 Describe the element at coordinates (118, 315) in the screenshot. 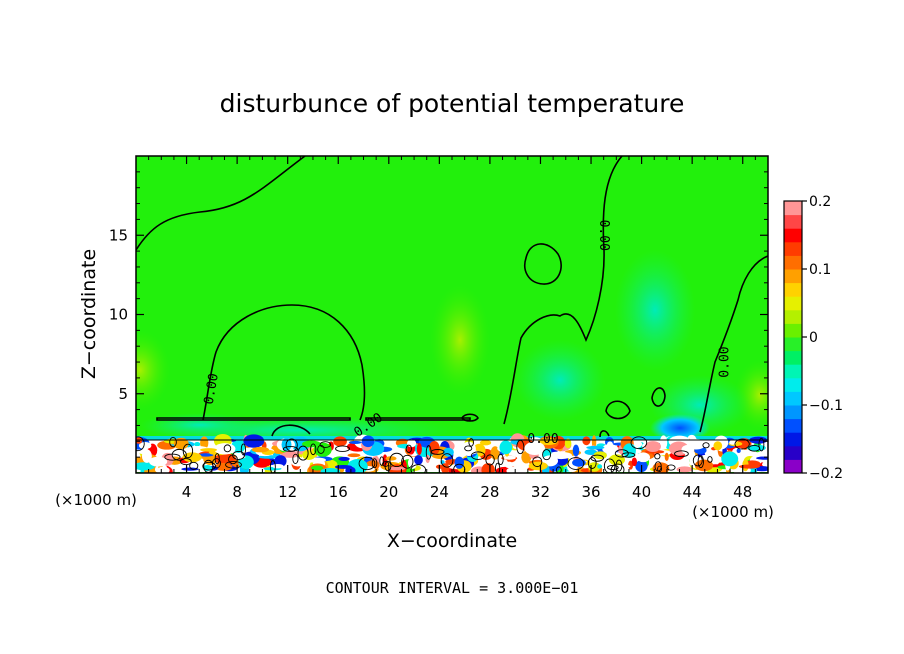

I see `y-tick-label: 10` at that location.